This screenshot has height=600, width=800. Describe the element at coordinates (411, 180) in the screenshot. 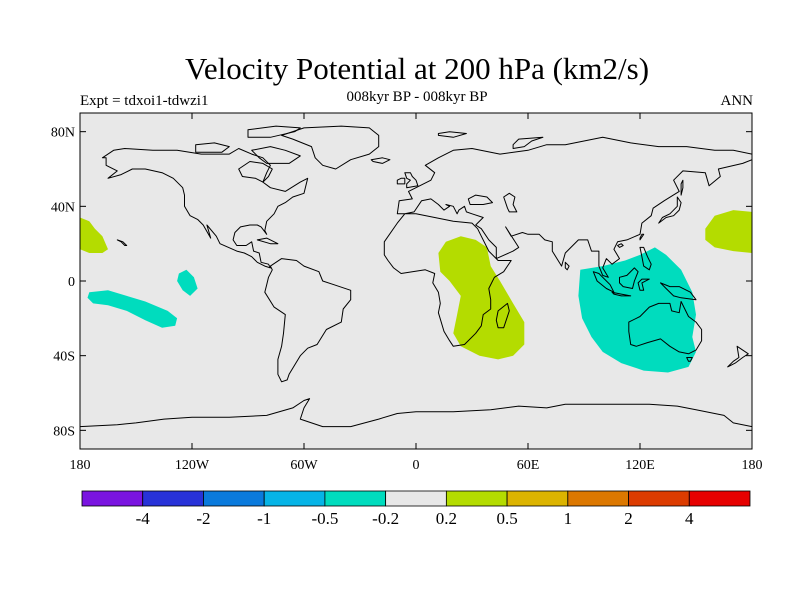

I see `coastline-british-isles` at that location.